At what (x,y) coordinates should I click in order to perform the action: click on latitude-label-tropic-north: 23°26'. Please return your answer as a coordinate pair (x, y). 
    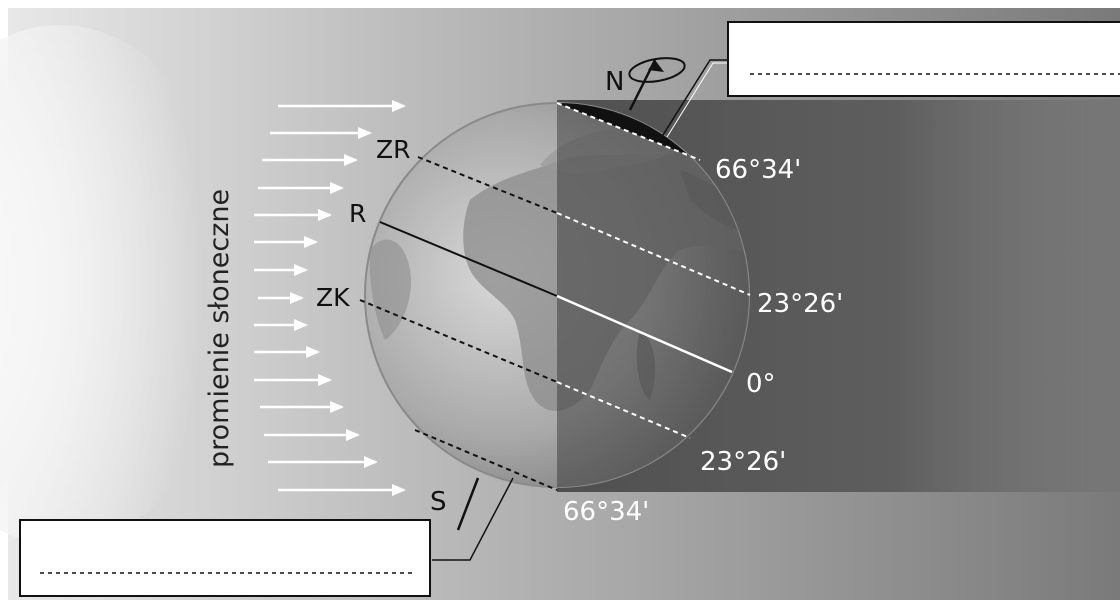
    Looking at the image, I should click on (800, 304).